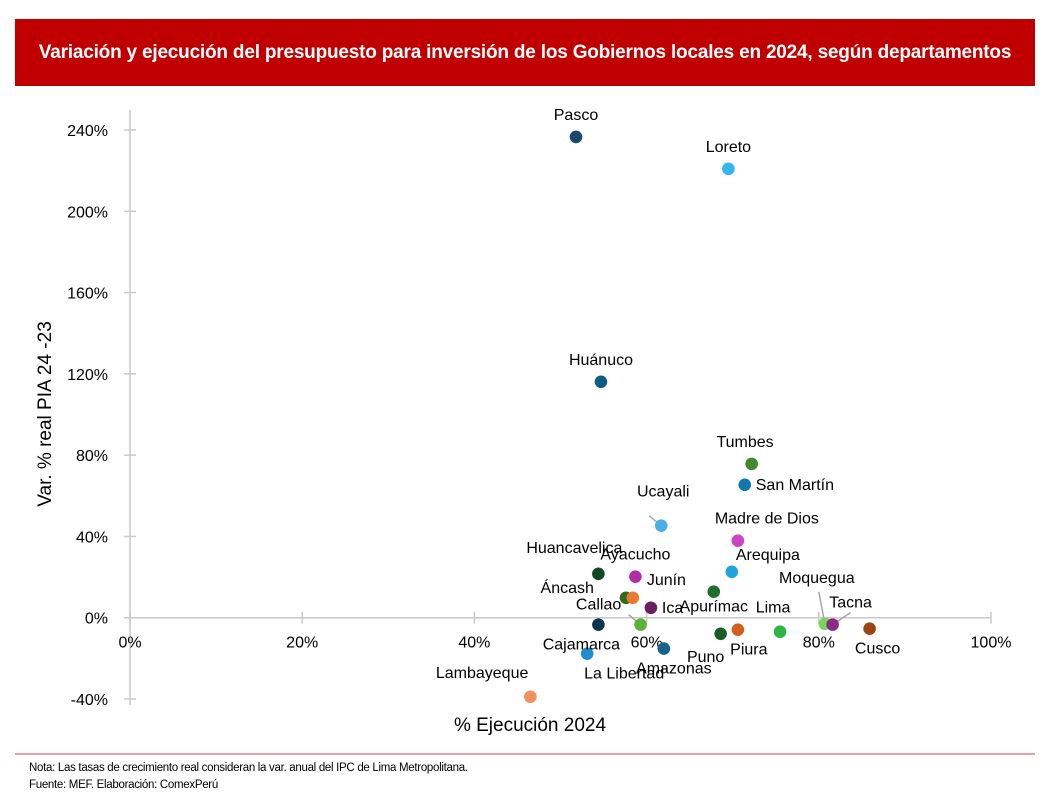  Describe the element at coordinates (664, 648) in the screenshot. I see `point-amazonas` at that location.